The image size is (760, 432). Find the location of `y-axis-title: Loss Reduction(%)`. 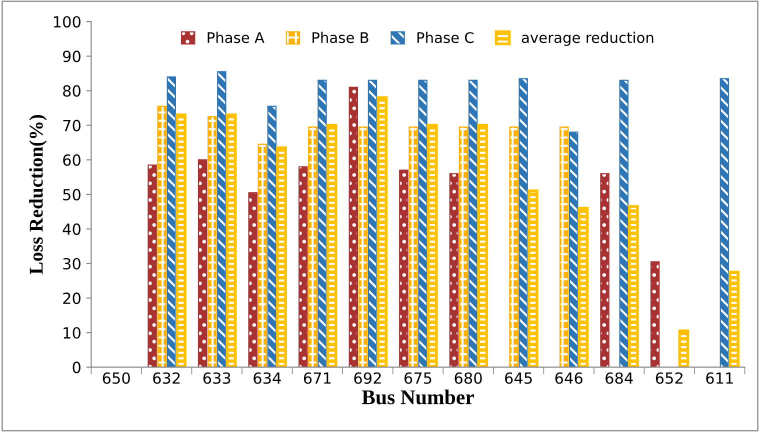

y-axis-title: Loss Reduction(%) is located at coordinates (38, 194).